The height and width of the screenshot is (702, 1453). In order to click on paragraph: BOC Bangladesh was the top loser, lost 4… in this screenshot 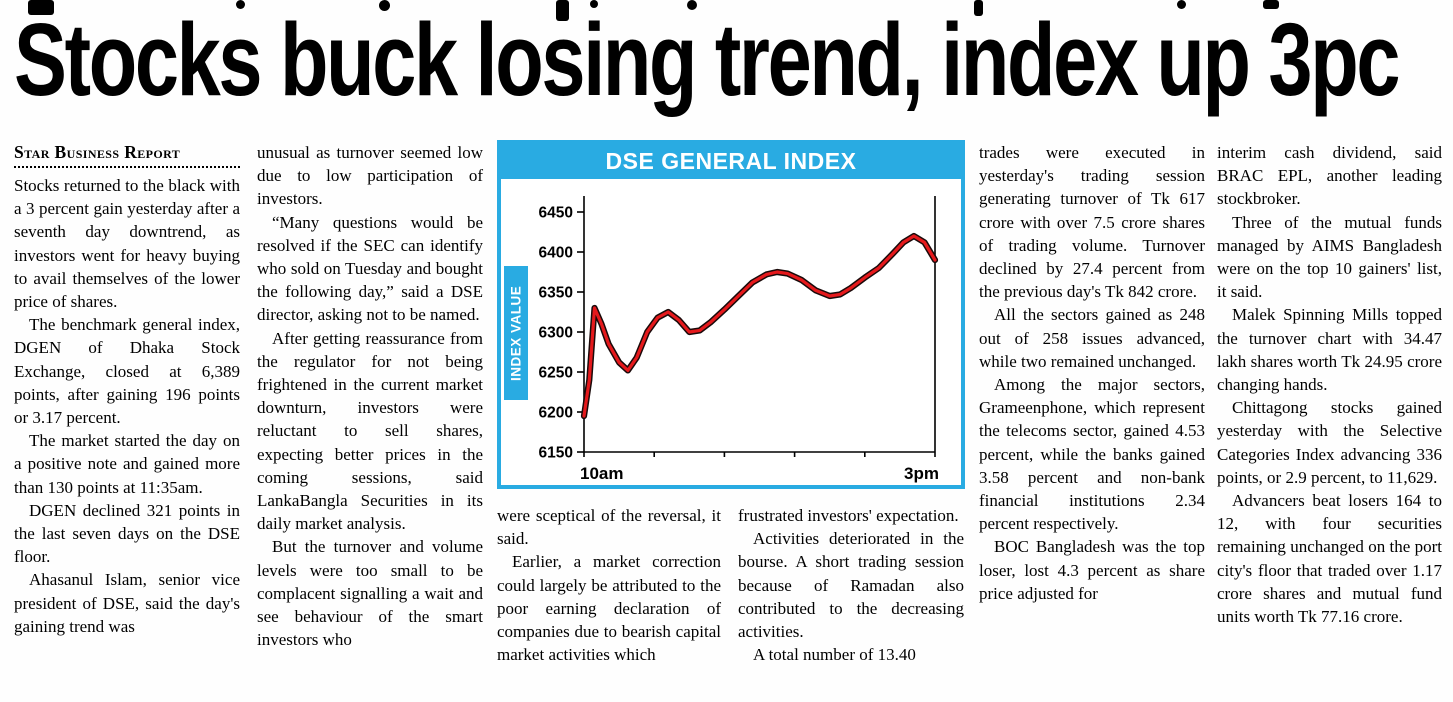, I will do `click(1092, 570)`.